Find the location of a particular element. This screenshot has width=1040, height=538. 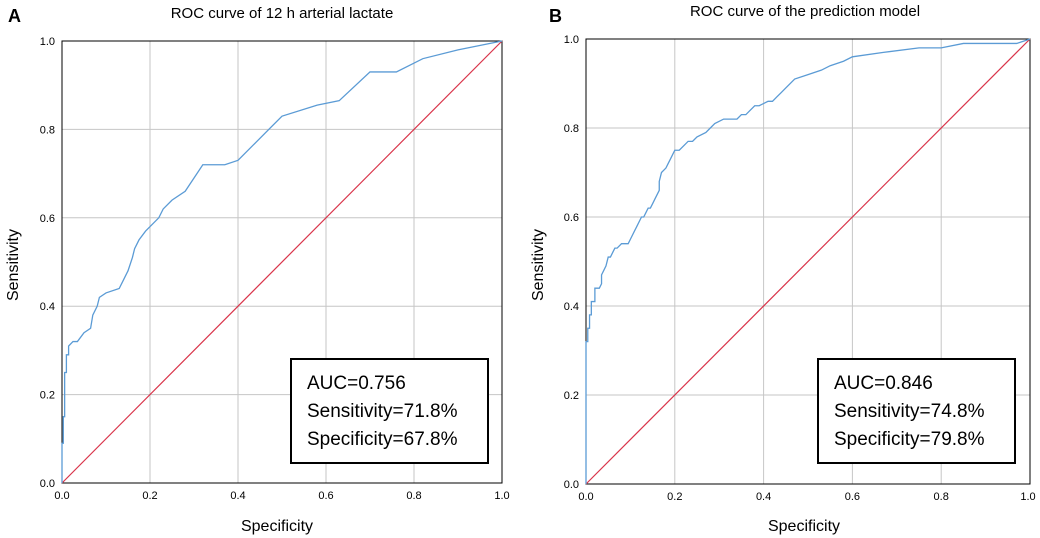

panel-a-ytick: 0.0 is located at coordinates (47, 484).